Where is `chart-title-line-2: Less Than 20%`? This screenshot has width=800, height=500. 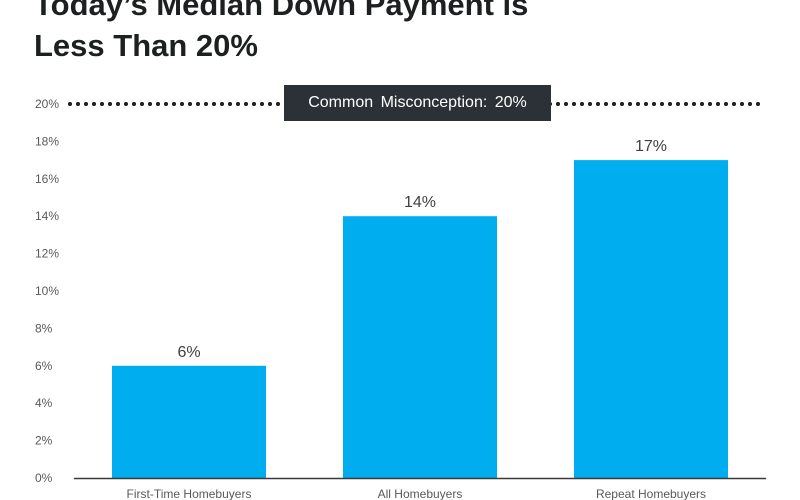 chart-title-line-2: Less Than 20% is located at coordinates (146, 45).